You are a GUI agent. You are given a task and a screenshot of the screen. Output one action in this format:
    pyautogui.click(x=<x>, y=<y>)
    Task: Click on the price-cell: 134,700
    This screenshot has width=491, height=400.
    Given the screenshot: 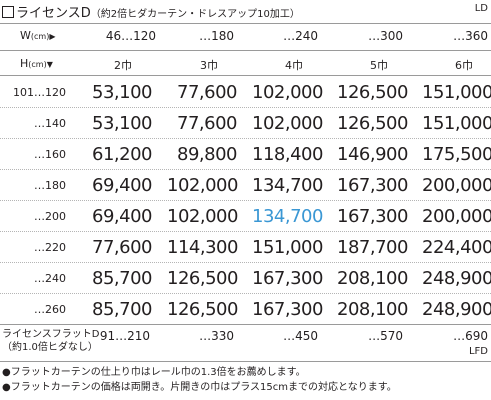 What is the action you would take?
    pyautogui.click(x=287, y=185)
    